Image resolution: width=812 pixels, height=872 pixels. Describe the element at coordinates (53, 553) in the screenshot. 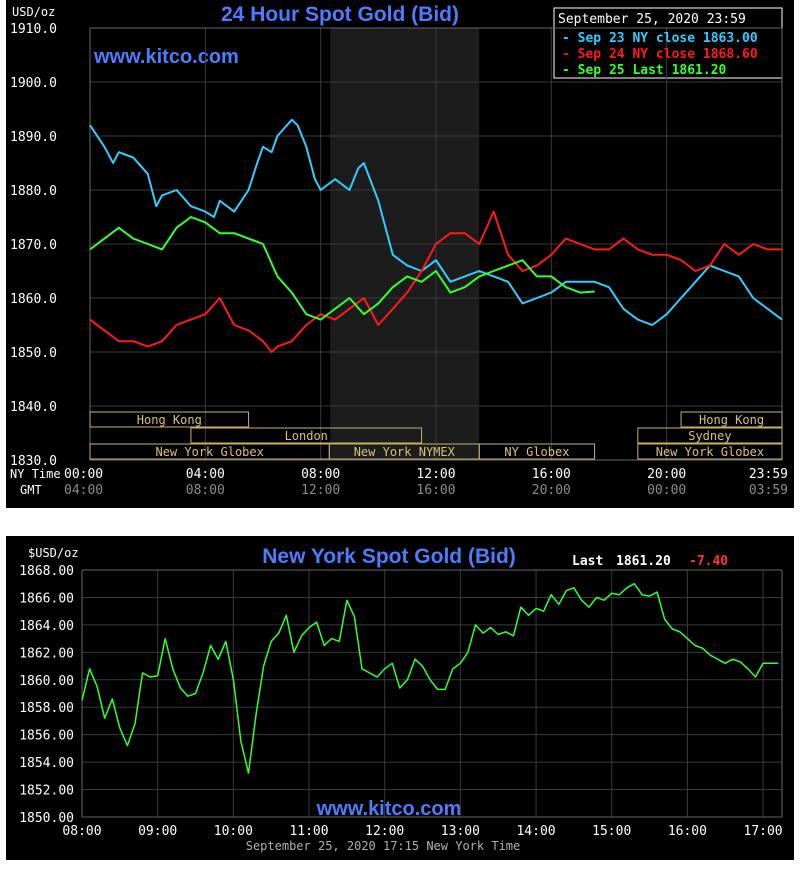

I see `chart-ny-ylabel: $USD/oz` at that location.